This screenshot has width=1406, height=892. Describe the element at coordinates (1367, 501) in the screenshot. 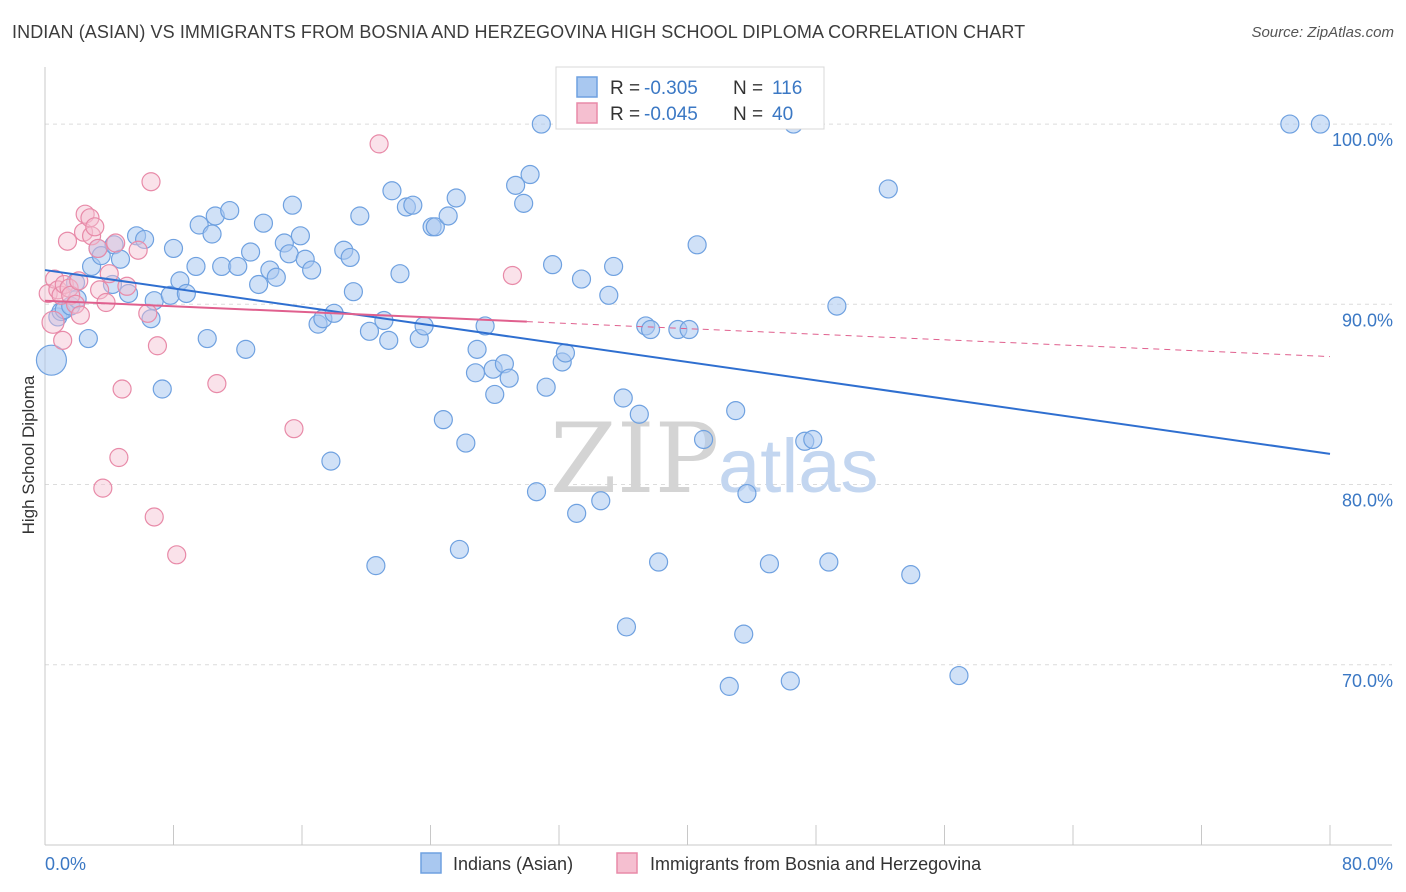

I see `y-tick-label-80: 80.0%` at that location.